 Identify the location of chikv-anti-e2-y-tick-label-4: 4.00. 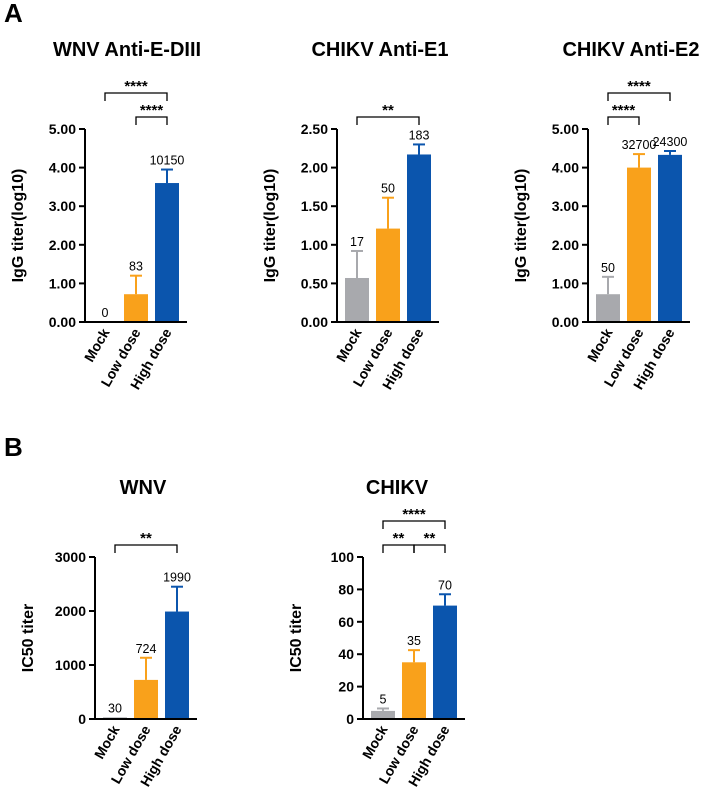
(565, 168).